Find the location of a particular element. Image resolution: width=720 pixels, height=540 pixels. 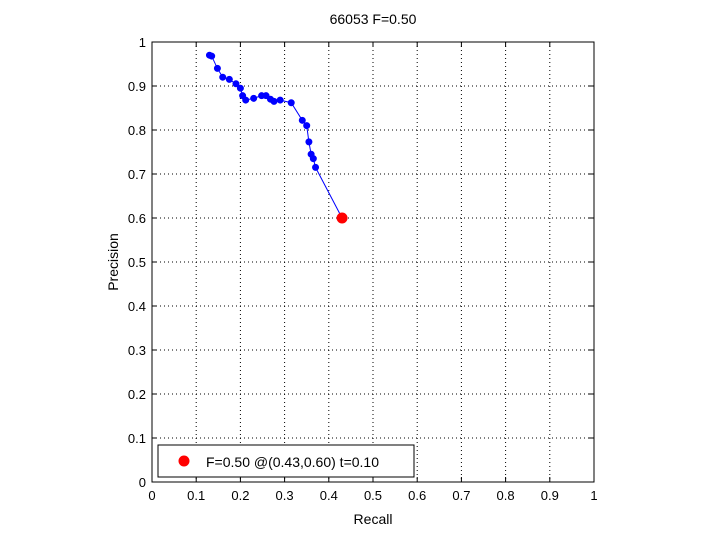

legend-marker is located at coordinates (184, 461).